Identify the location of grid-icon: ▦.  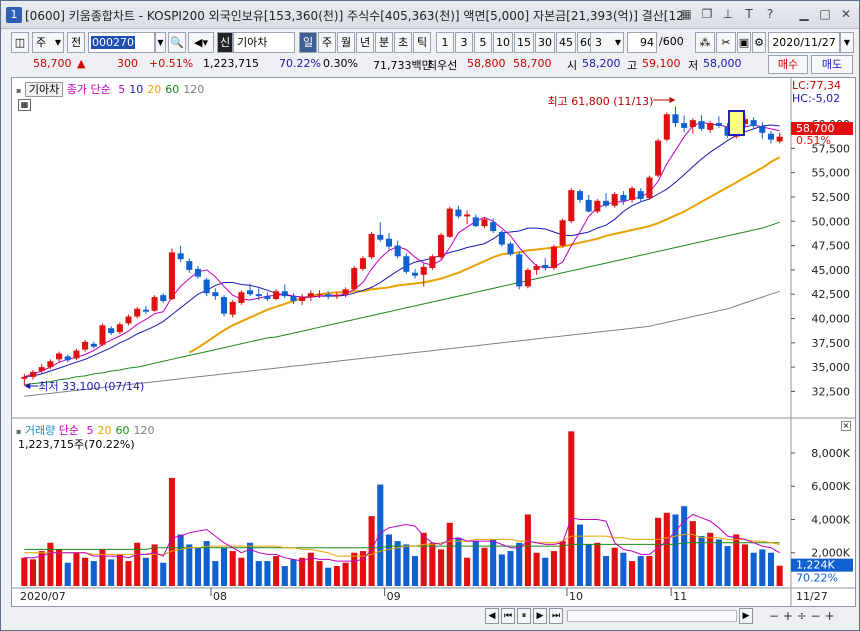
(686, 14).